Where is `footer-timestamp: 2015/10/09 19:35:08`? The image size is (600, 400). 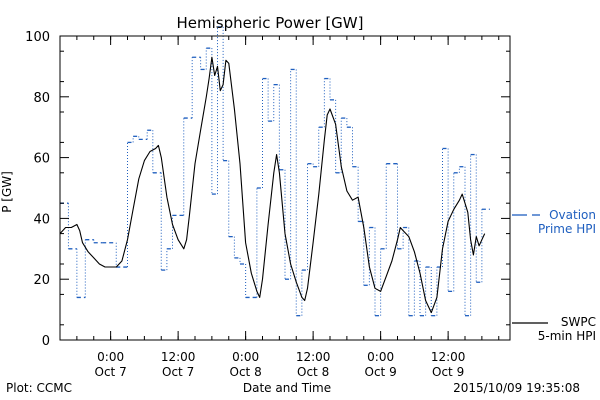
footer-timestamp: 2015/10/09 19:35:08 is located at coordinates (516, 388).